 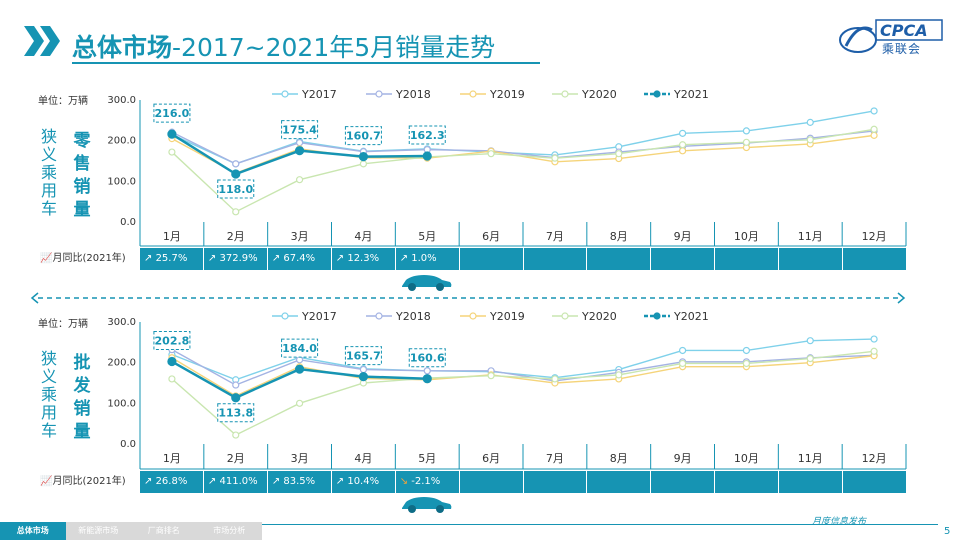 What do you see at coordinates (128, 444) in the screenshot?
I see `y-tick-label: 0.0` at bounding box center [128, 444].